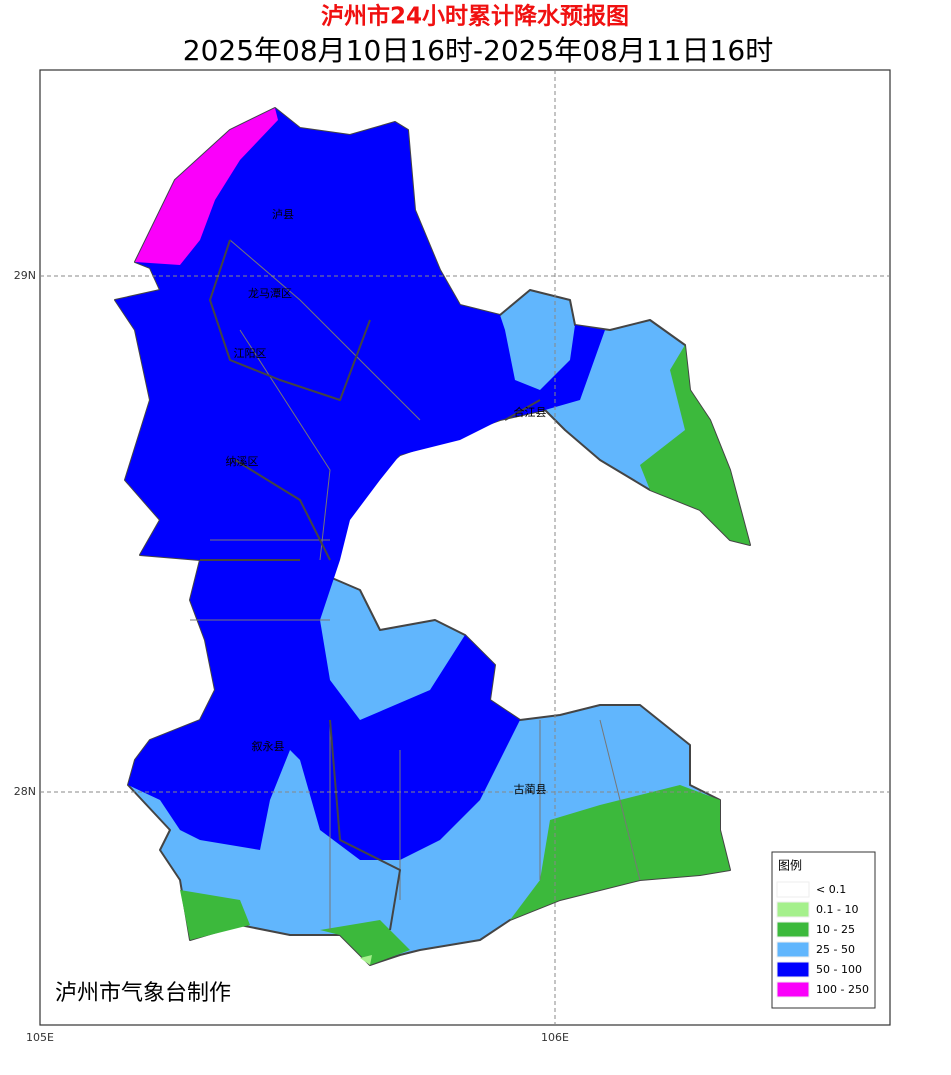 This screenshot has width=951, height=1075. What do you see at coordinates (40, 1037) in the screenshot?
I see `lon-label: 105E` at bounding box center [40, 1037].